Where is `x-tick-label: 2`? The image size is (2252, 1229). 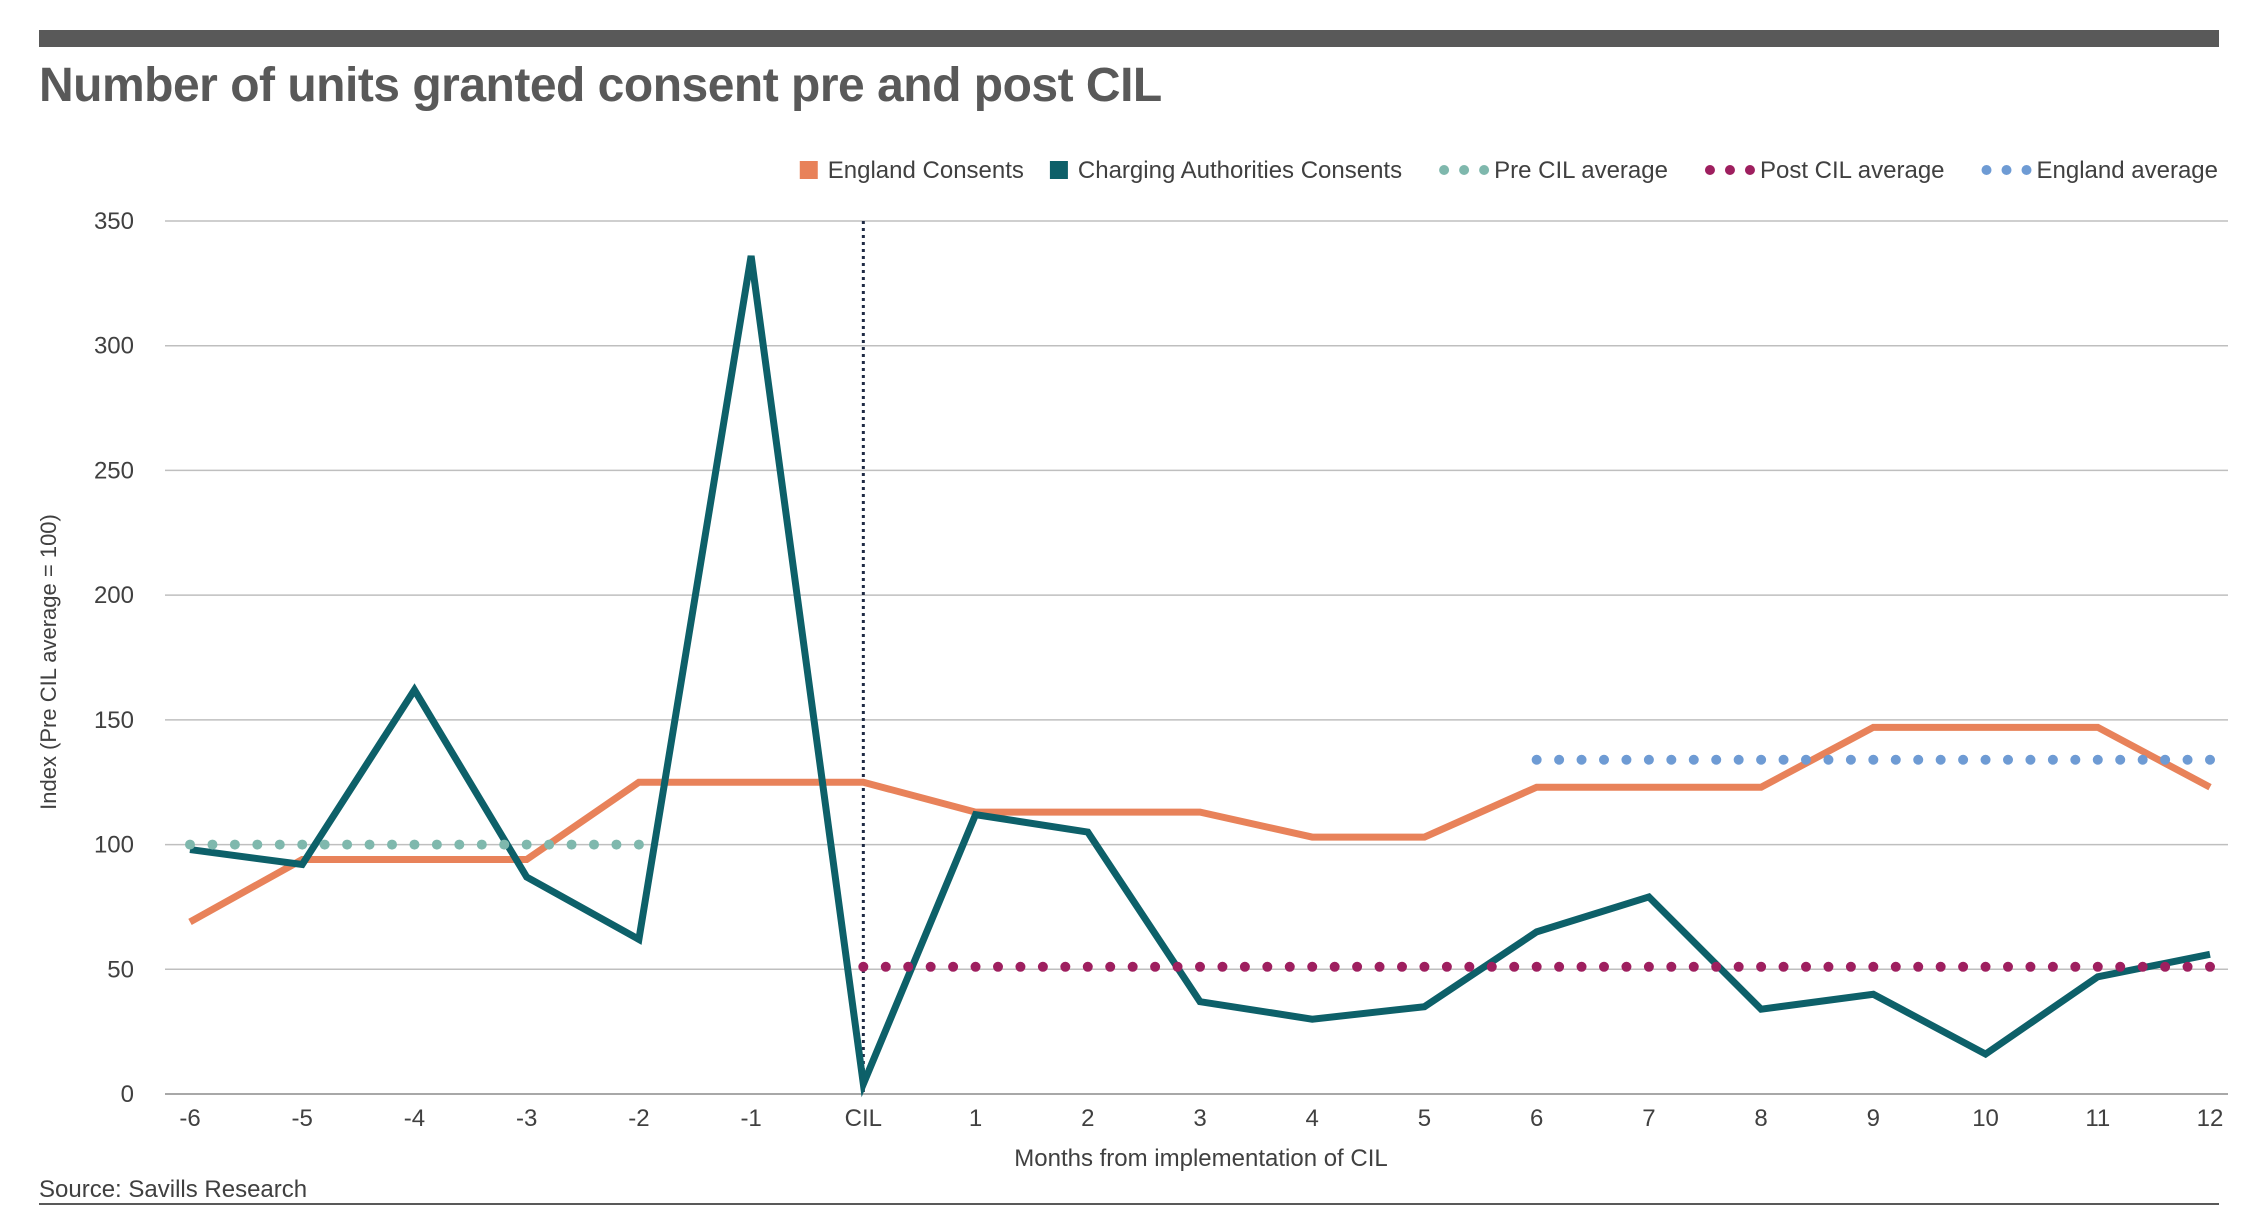
x-tick-label: 2 is located at coordinates (1087, 1118).